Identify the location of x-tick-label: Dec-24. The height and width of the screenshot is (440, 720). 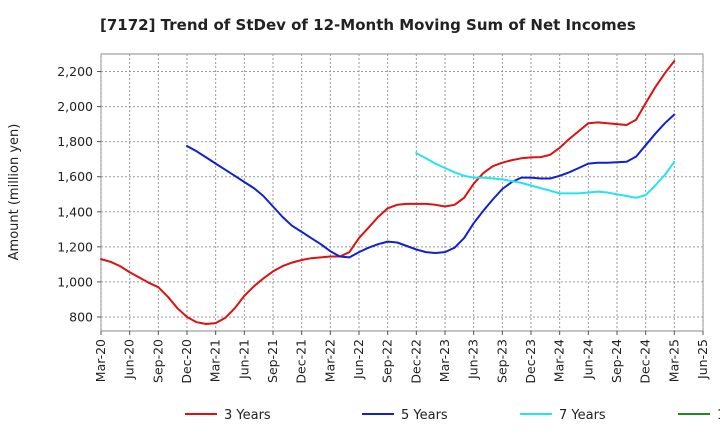
(645, 361).